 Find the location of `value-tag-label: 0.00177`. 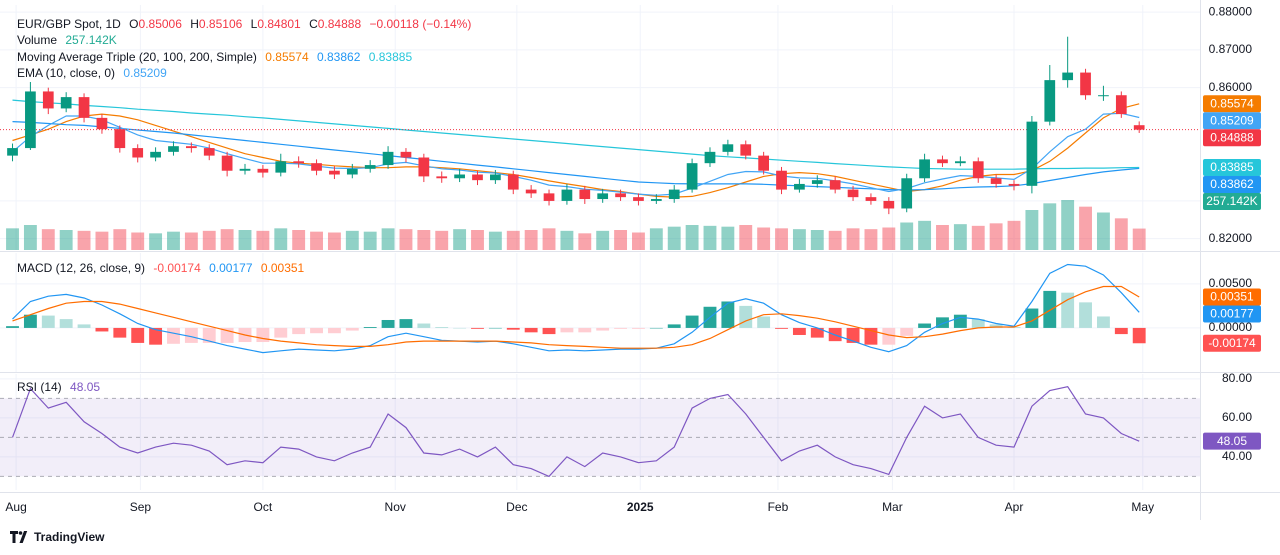

value-tag-label: 0.00177 is located at coordinates (1232, 314).